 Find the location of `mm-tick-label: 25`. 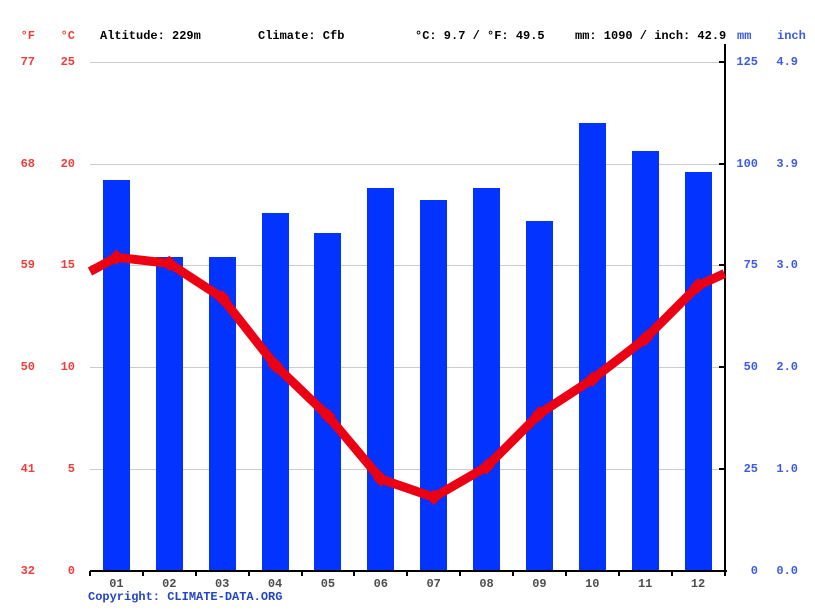

mm-tick-label: 25 is located at coordinates (750, 468).